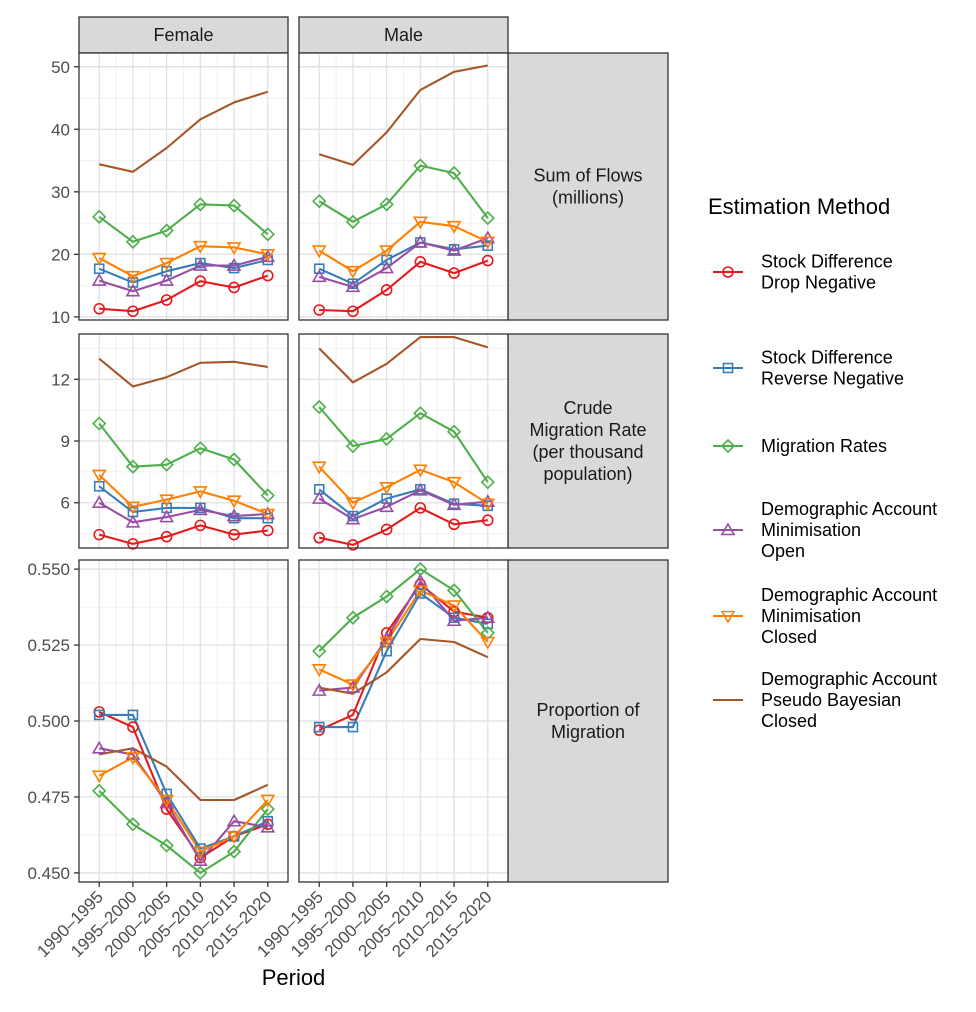  I want to click on y-tick-label: 12, so click(60, 379).